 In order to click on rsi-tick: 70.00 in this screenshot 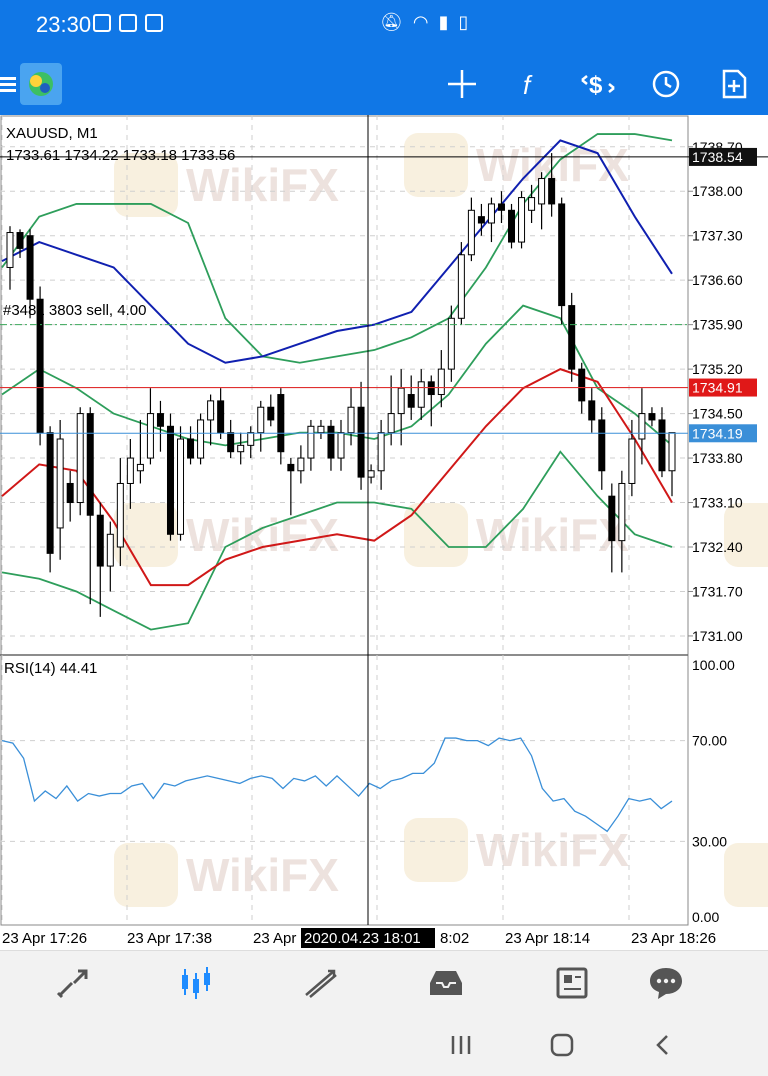, I will do `click(709, 741)`.